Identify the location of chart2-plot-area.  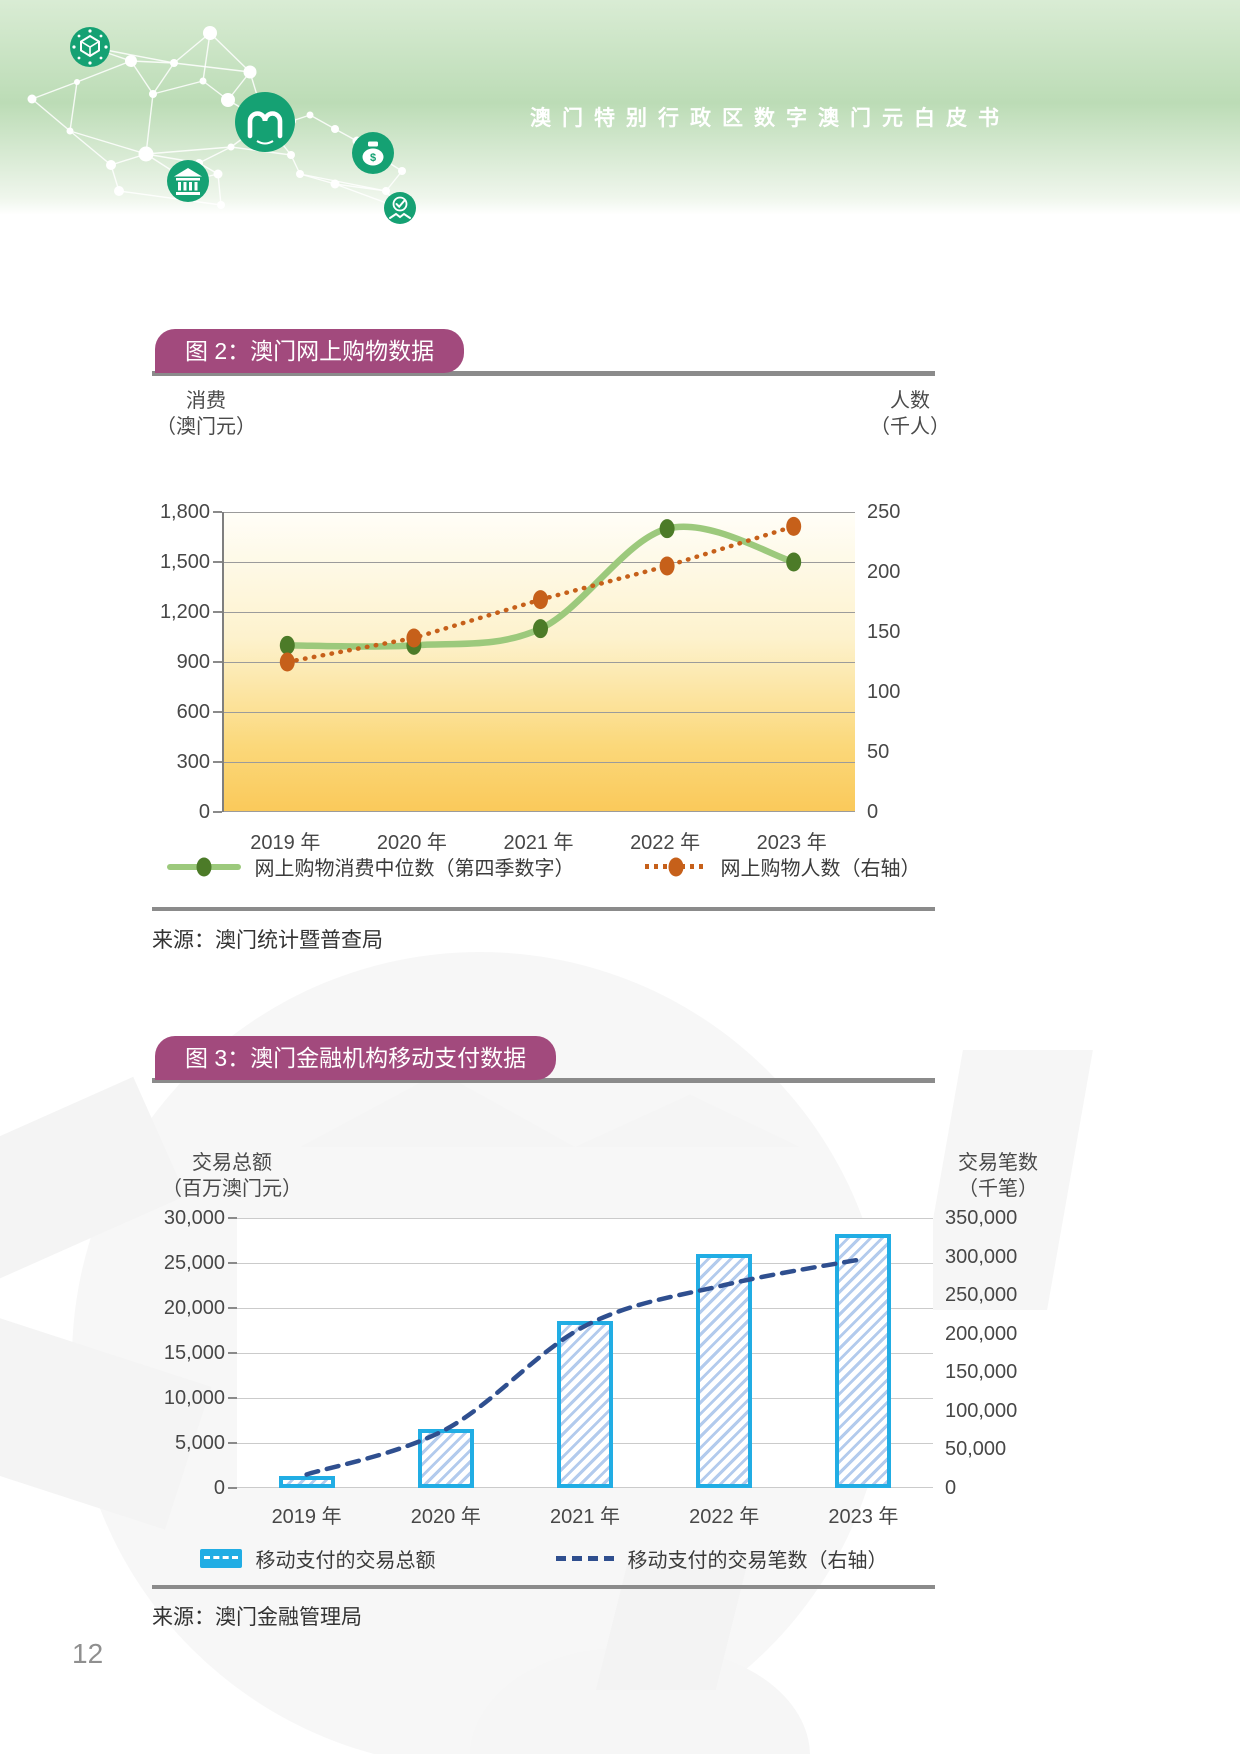
(585, 1353).